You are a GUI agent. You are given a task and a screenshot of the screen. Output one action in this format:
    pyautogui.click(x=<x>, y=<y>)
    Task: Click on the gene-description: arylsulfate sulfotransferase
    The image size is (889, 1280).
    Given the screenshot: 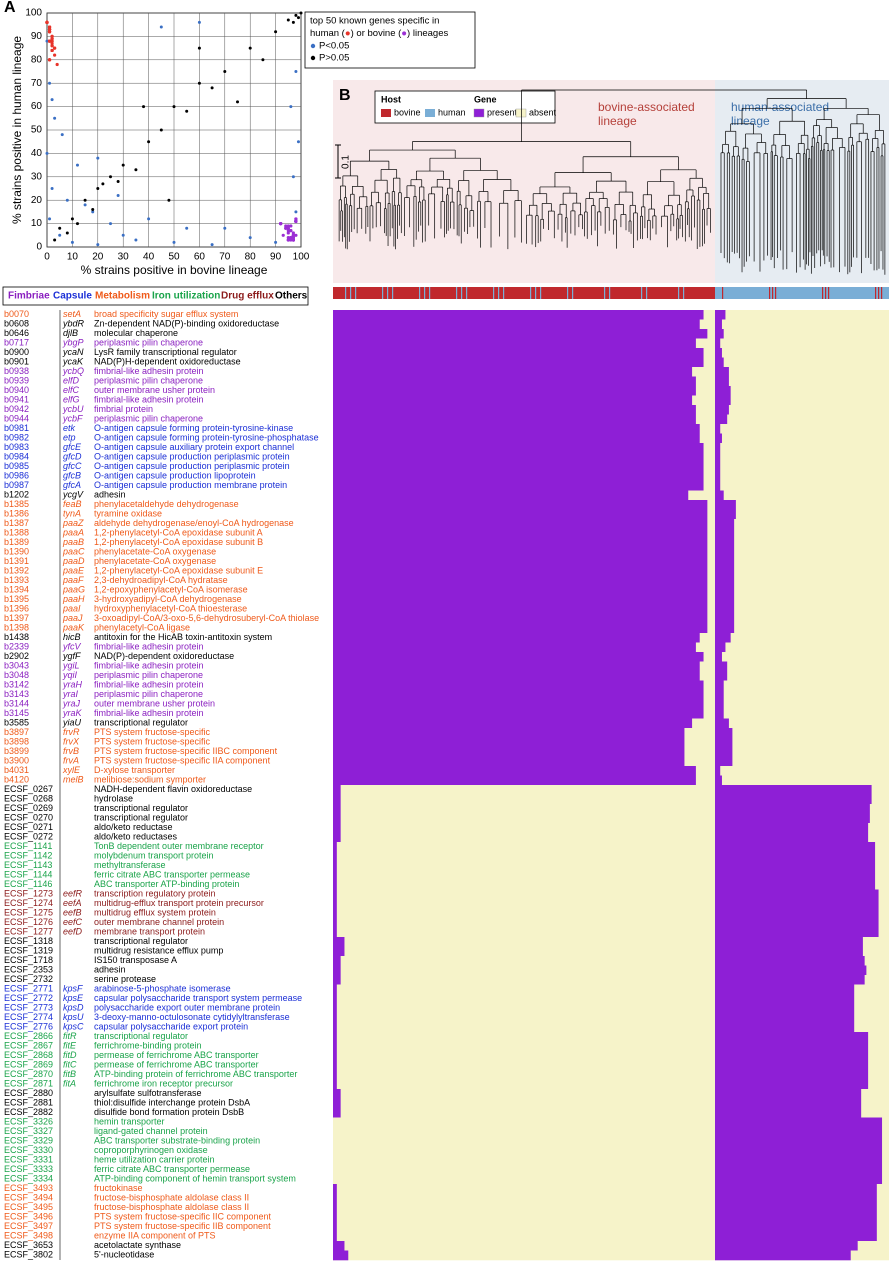 What is the action you would take?
    pyautogui.click(x=148, y=1093)
    